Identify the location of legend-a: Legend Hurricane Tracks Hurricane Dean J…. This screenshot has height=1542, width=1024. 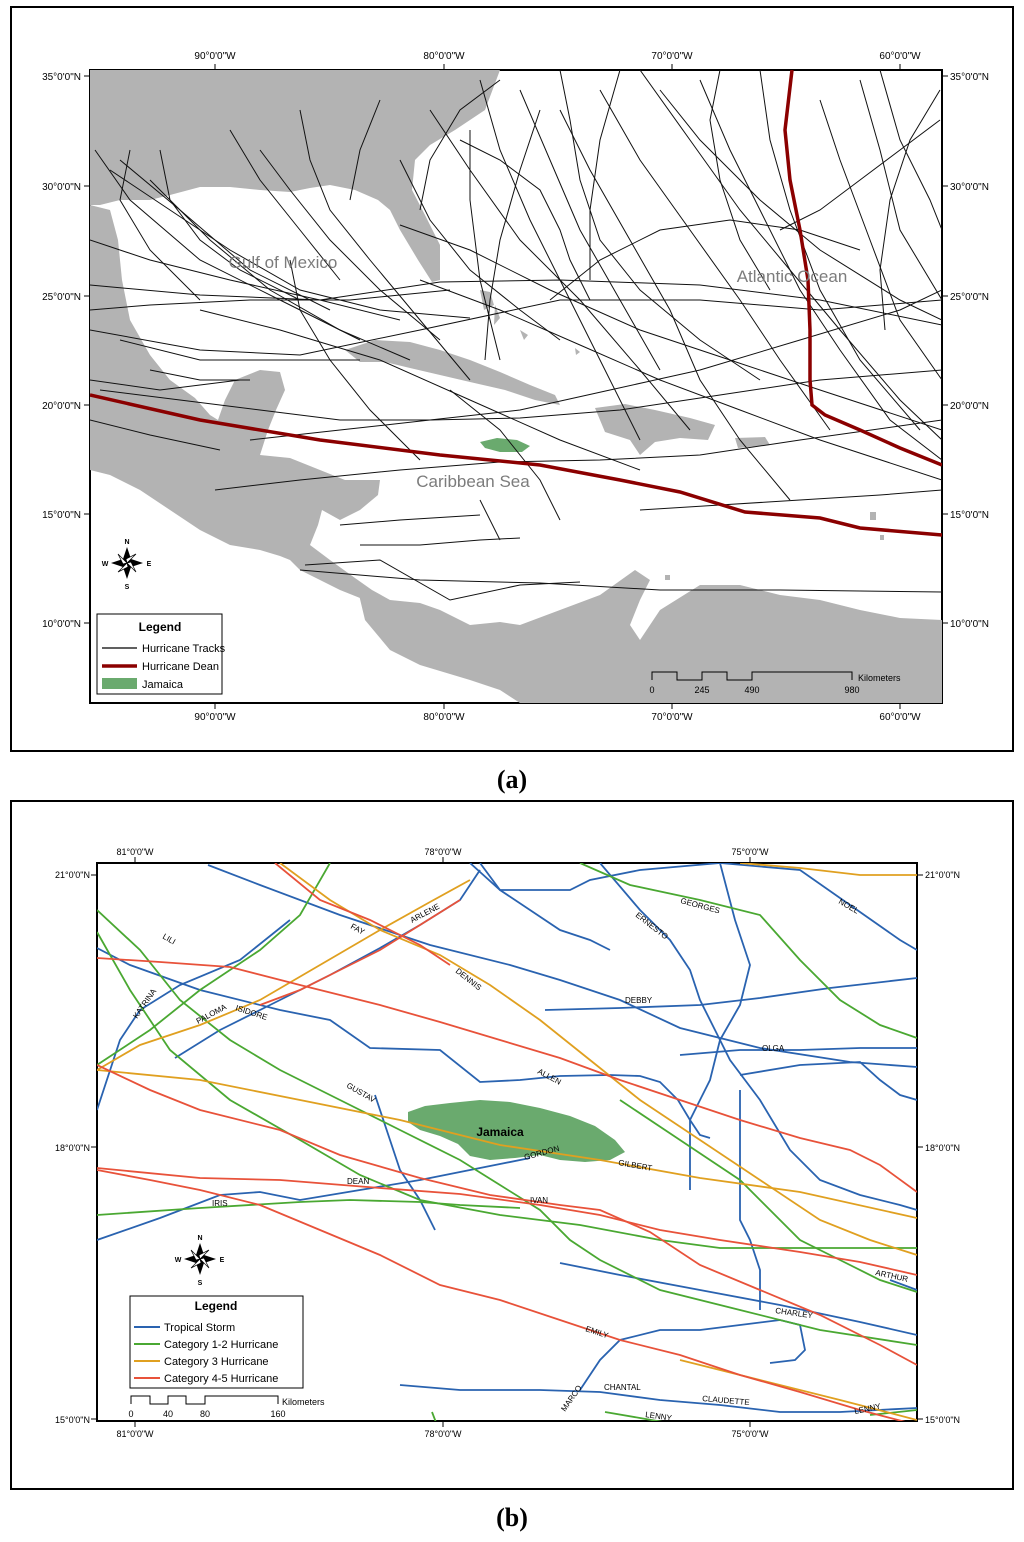
(161, 654).